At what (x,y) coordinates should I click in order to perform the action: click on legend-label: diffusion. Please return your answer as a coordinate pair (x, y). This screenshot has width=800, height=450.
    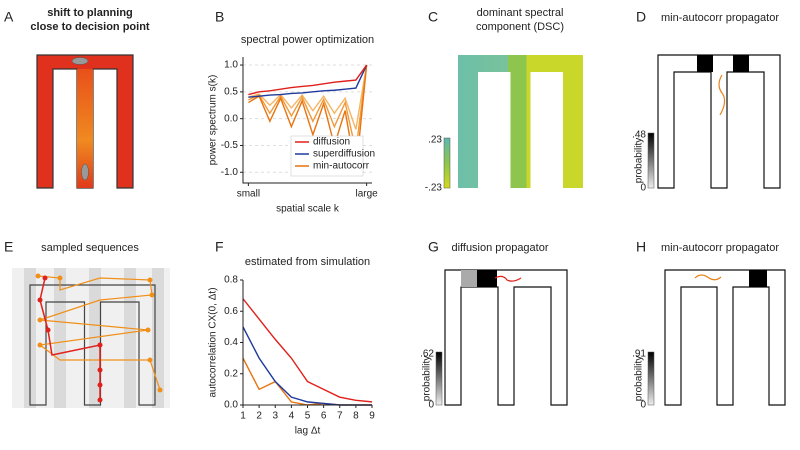
    Looking at the image, I should click on (331, 142).